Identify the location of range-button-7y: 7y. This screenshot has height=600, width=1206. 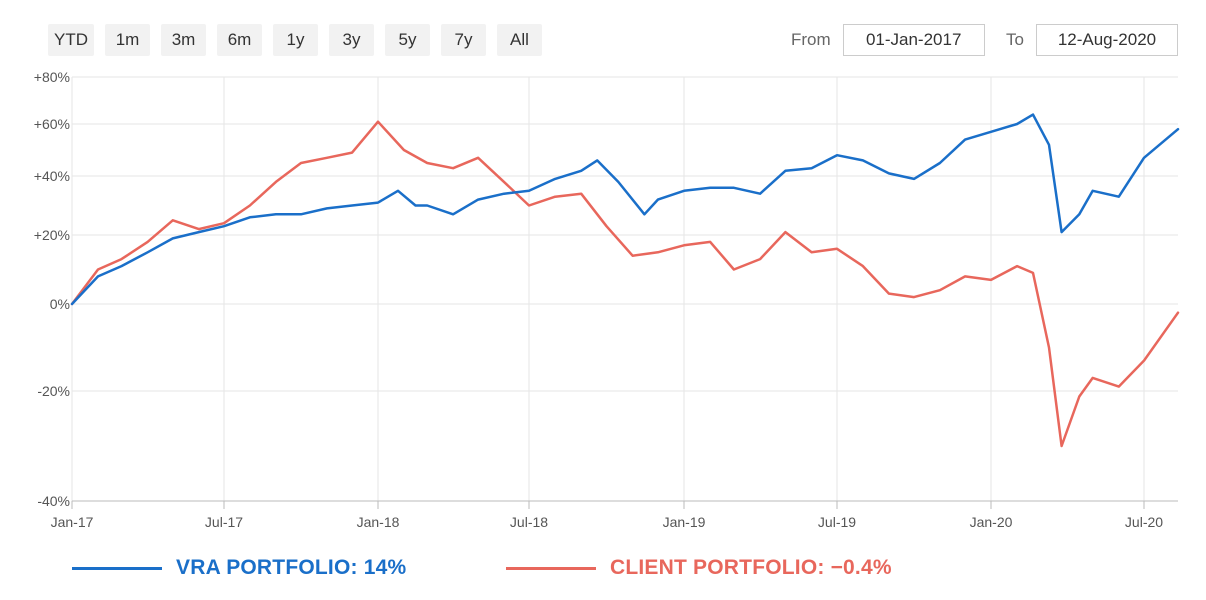
(463, 40).